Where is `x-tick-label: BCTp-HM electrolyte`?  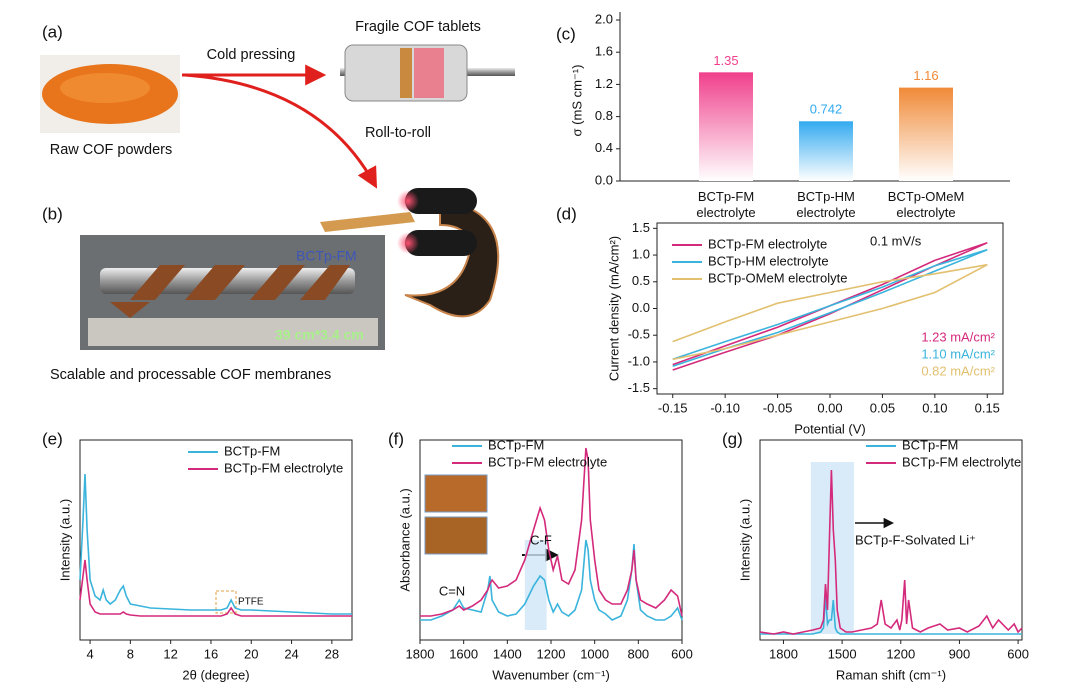 x-tick-label: BCTp-HM electrolyte is located at coordinates (826, 204).